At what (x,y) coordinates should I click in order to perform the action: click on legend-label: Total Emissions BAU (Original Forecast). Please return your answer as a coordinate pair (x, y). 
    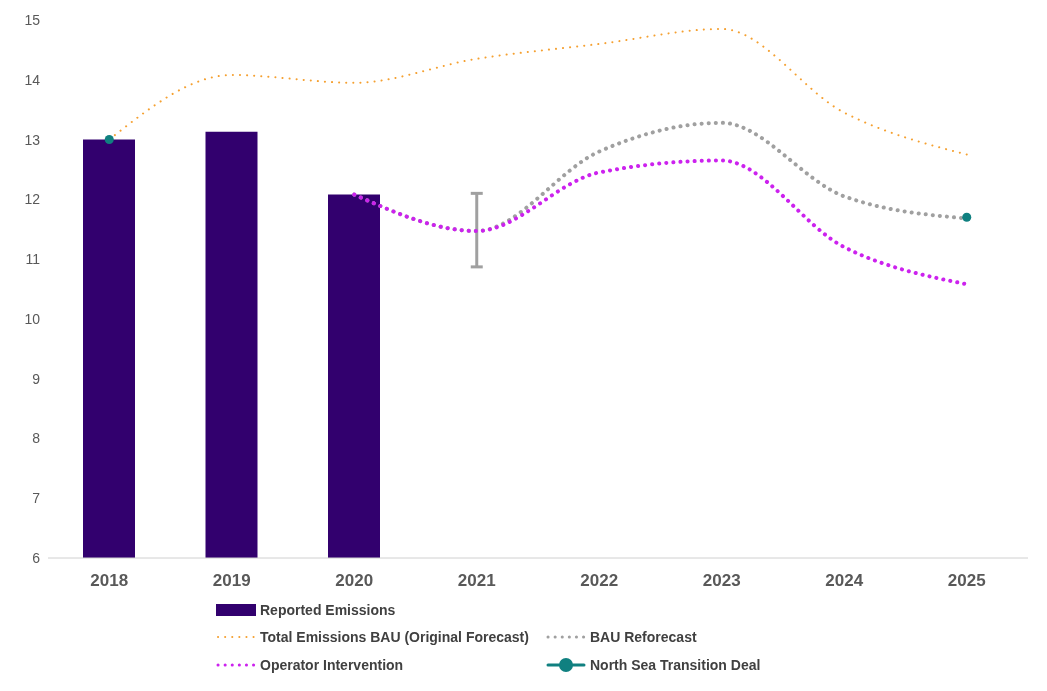
    Looking at the image, I should click on (394, 637).